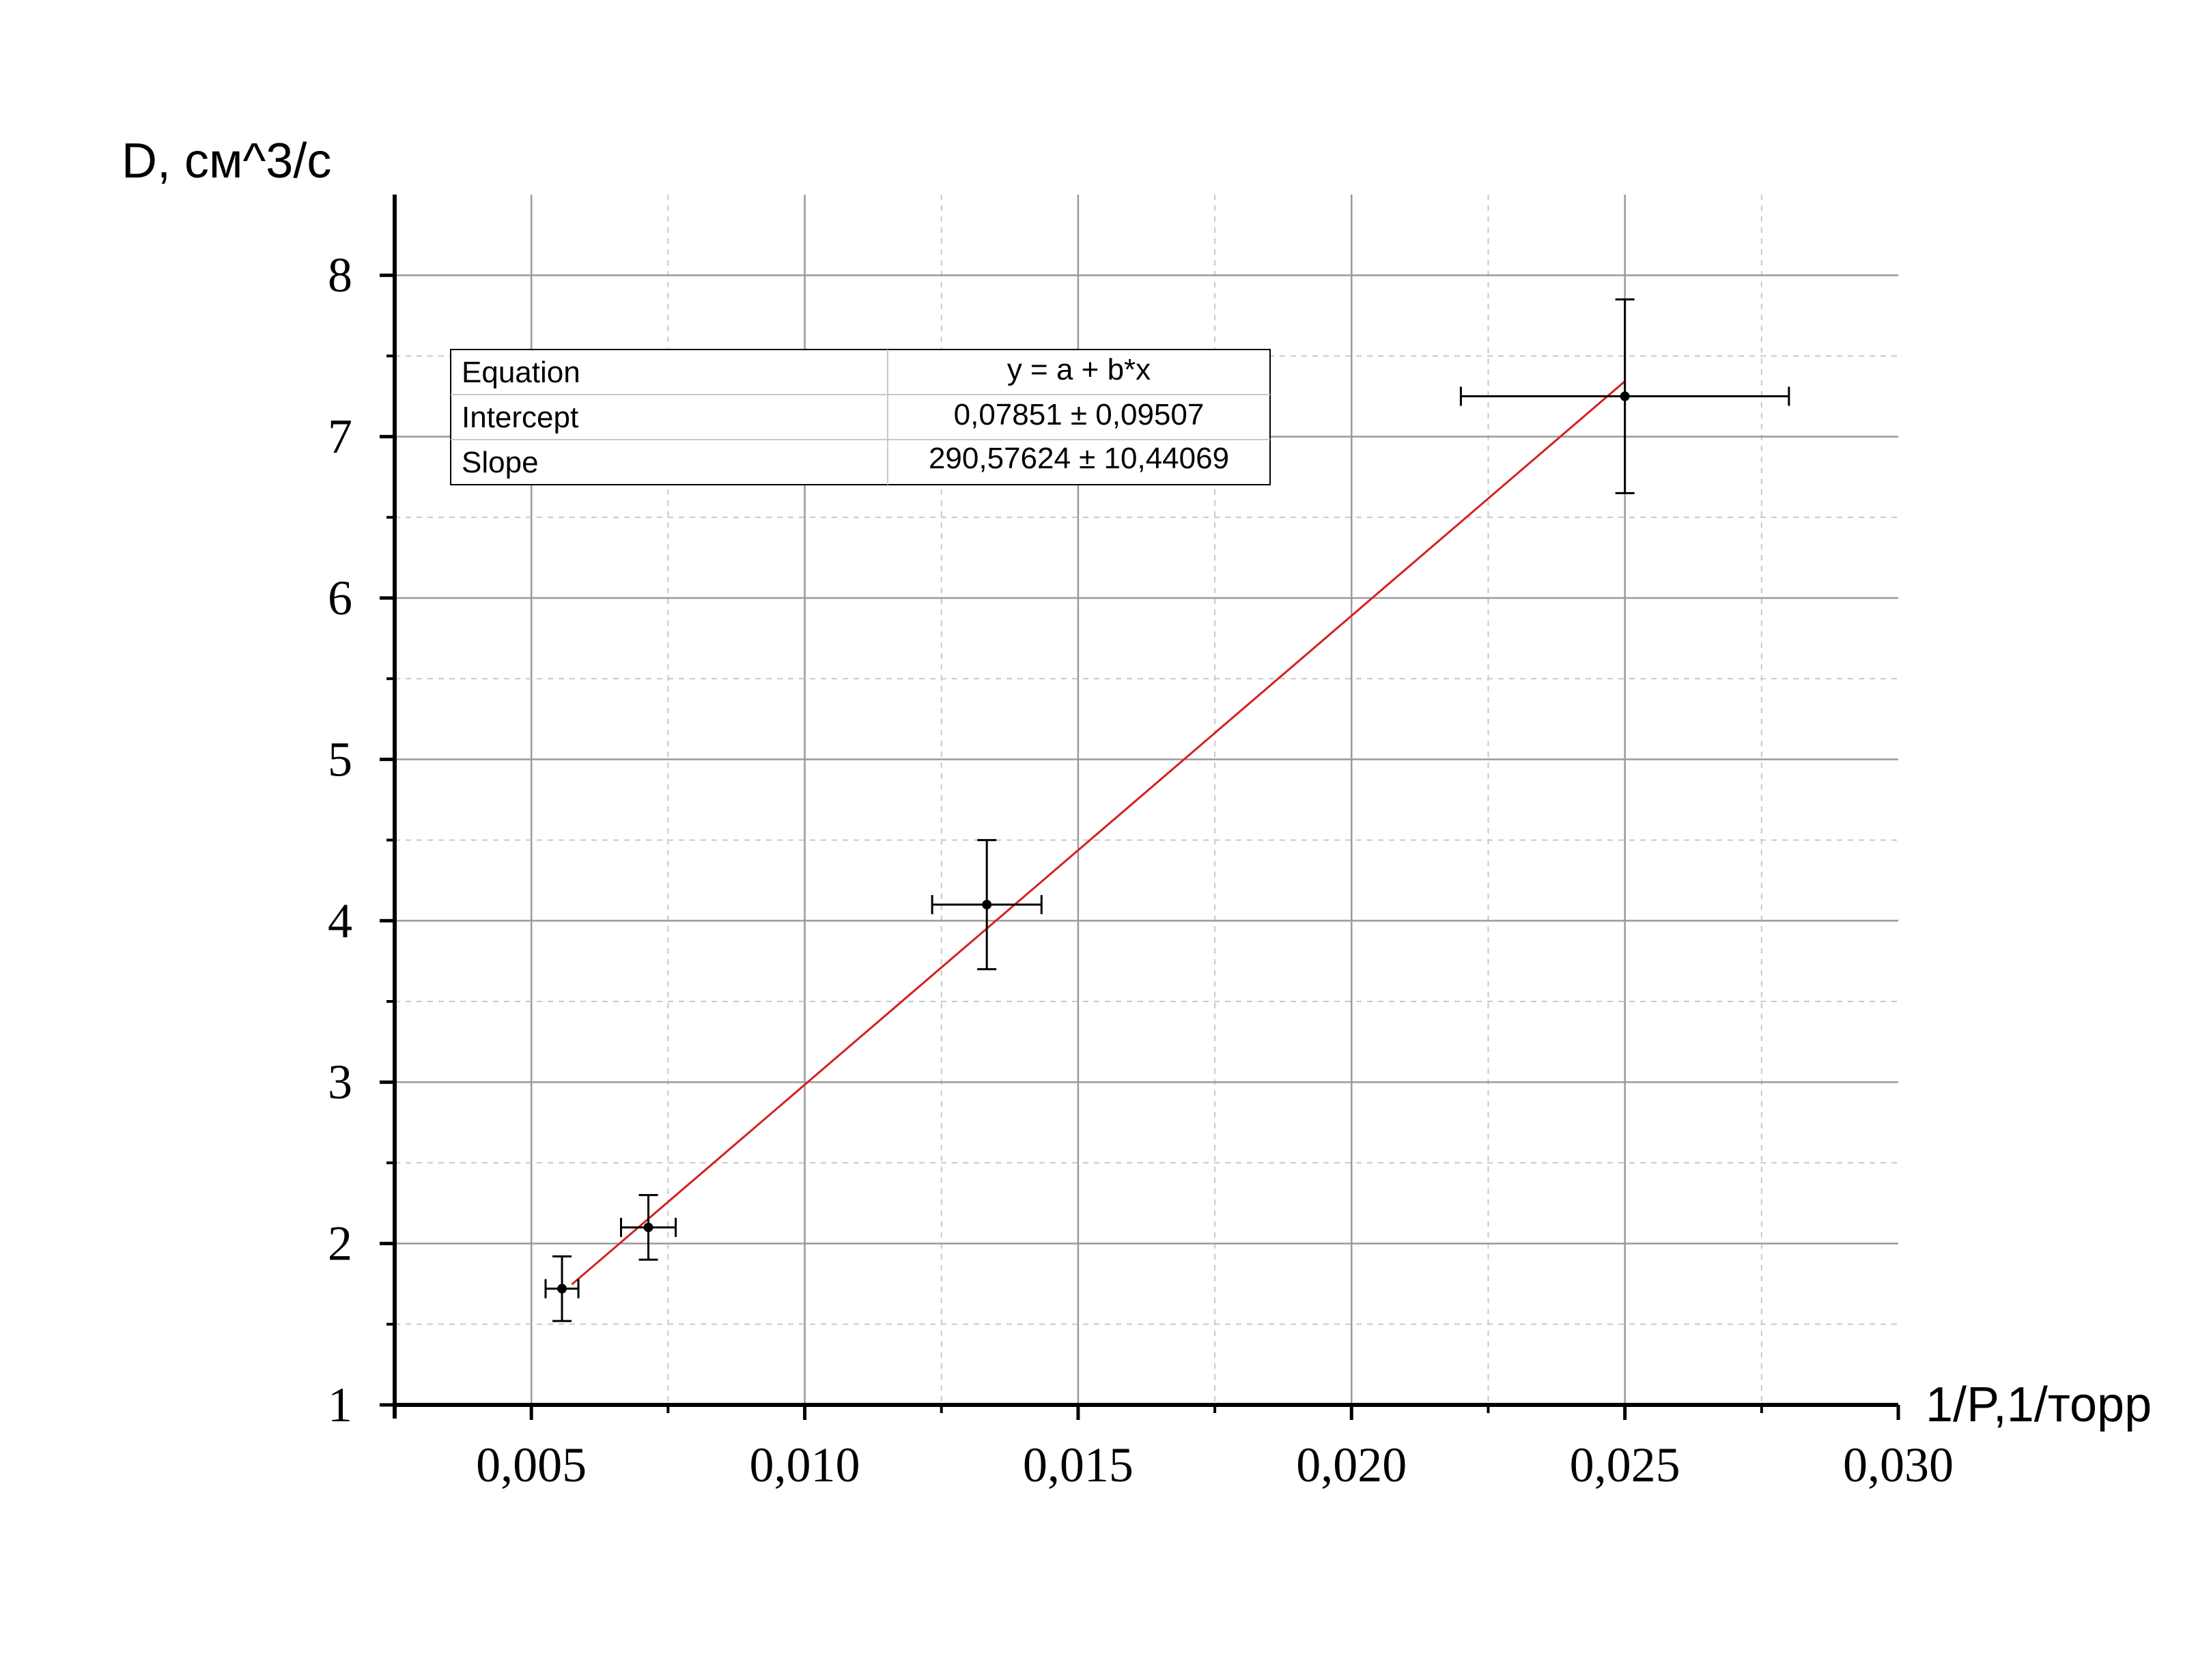 This screenshot has height=1680, width=2196. Describe the element at coordinates (340, 598) in the screenshot. I see `y-tick-label: 6` at that location.